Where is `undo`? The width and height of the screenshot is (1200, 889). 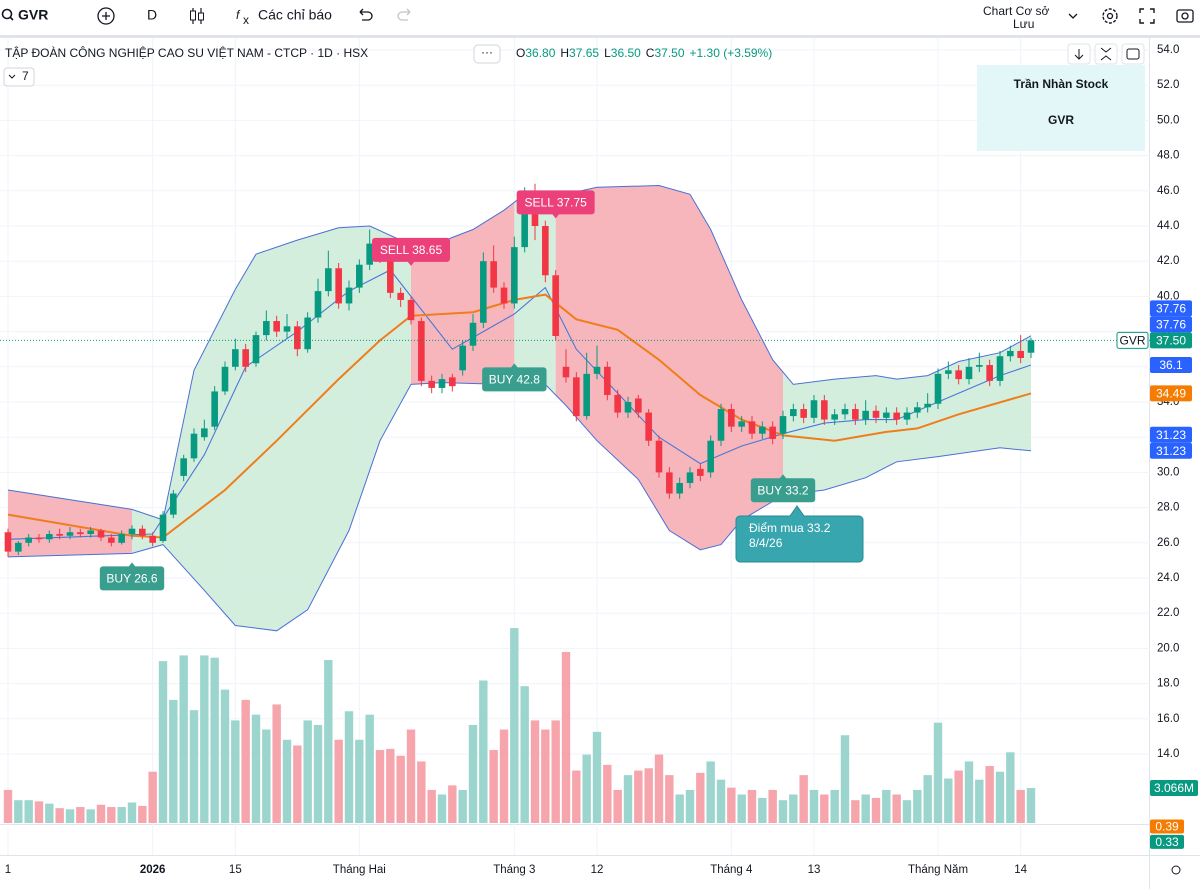
undo is located at coordinates (366, 14).